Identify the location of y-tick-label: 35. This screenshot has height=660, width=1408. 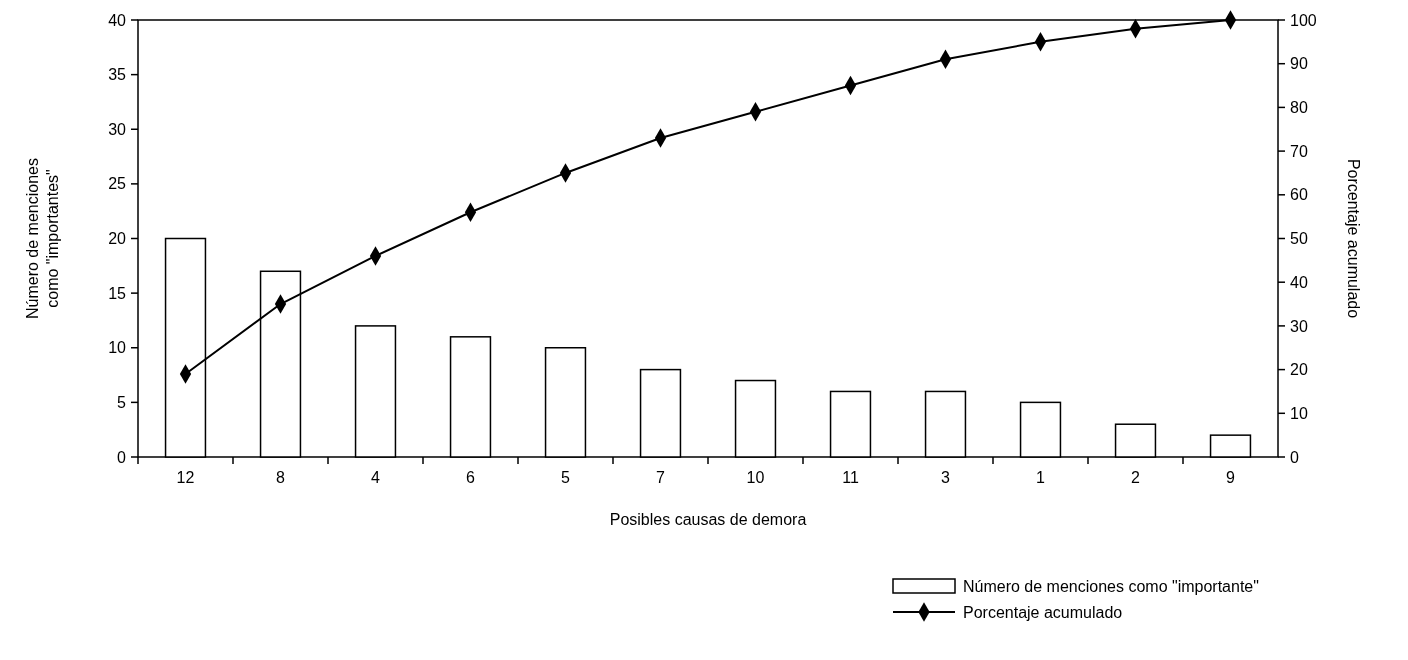
(117, 75).